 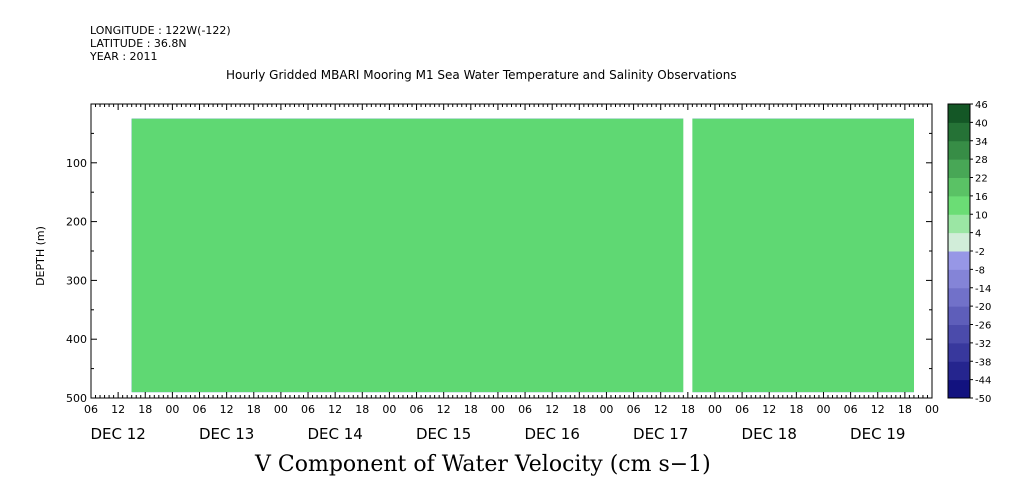 I want to click on data-gap, so click(x=688, y=255).